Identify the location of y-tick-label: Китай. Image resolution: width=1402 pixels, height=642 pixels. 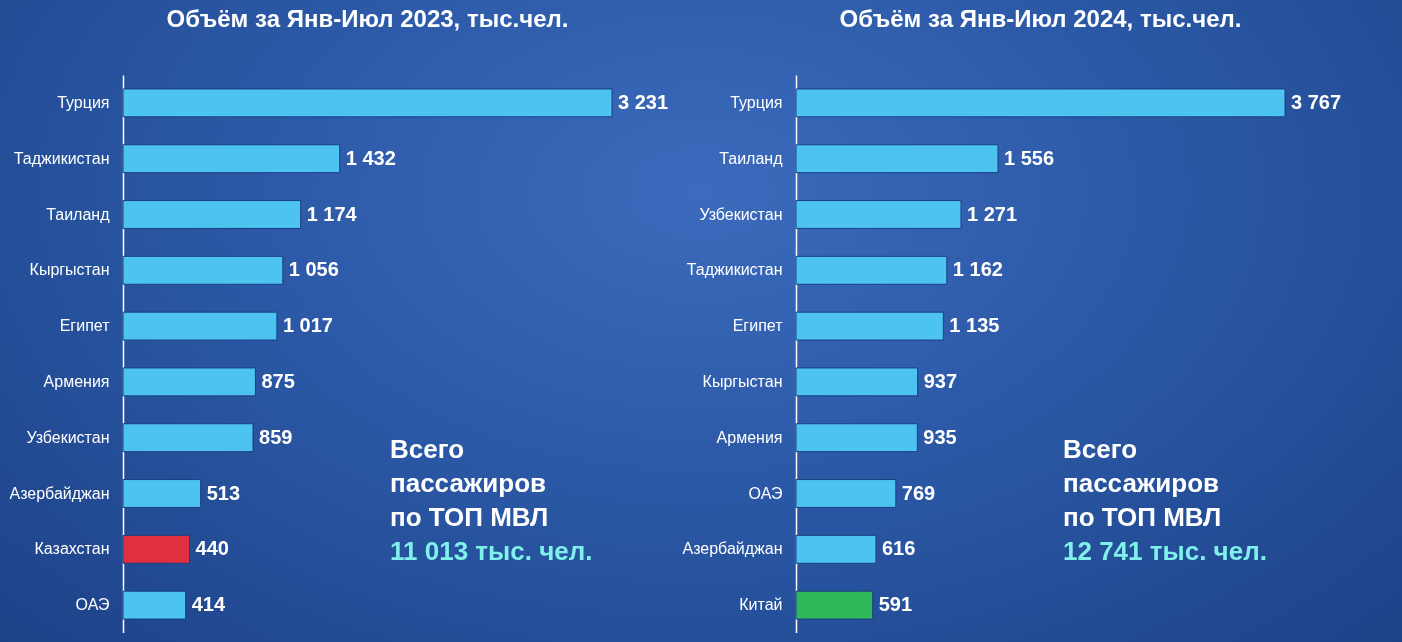
(761, 605).